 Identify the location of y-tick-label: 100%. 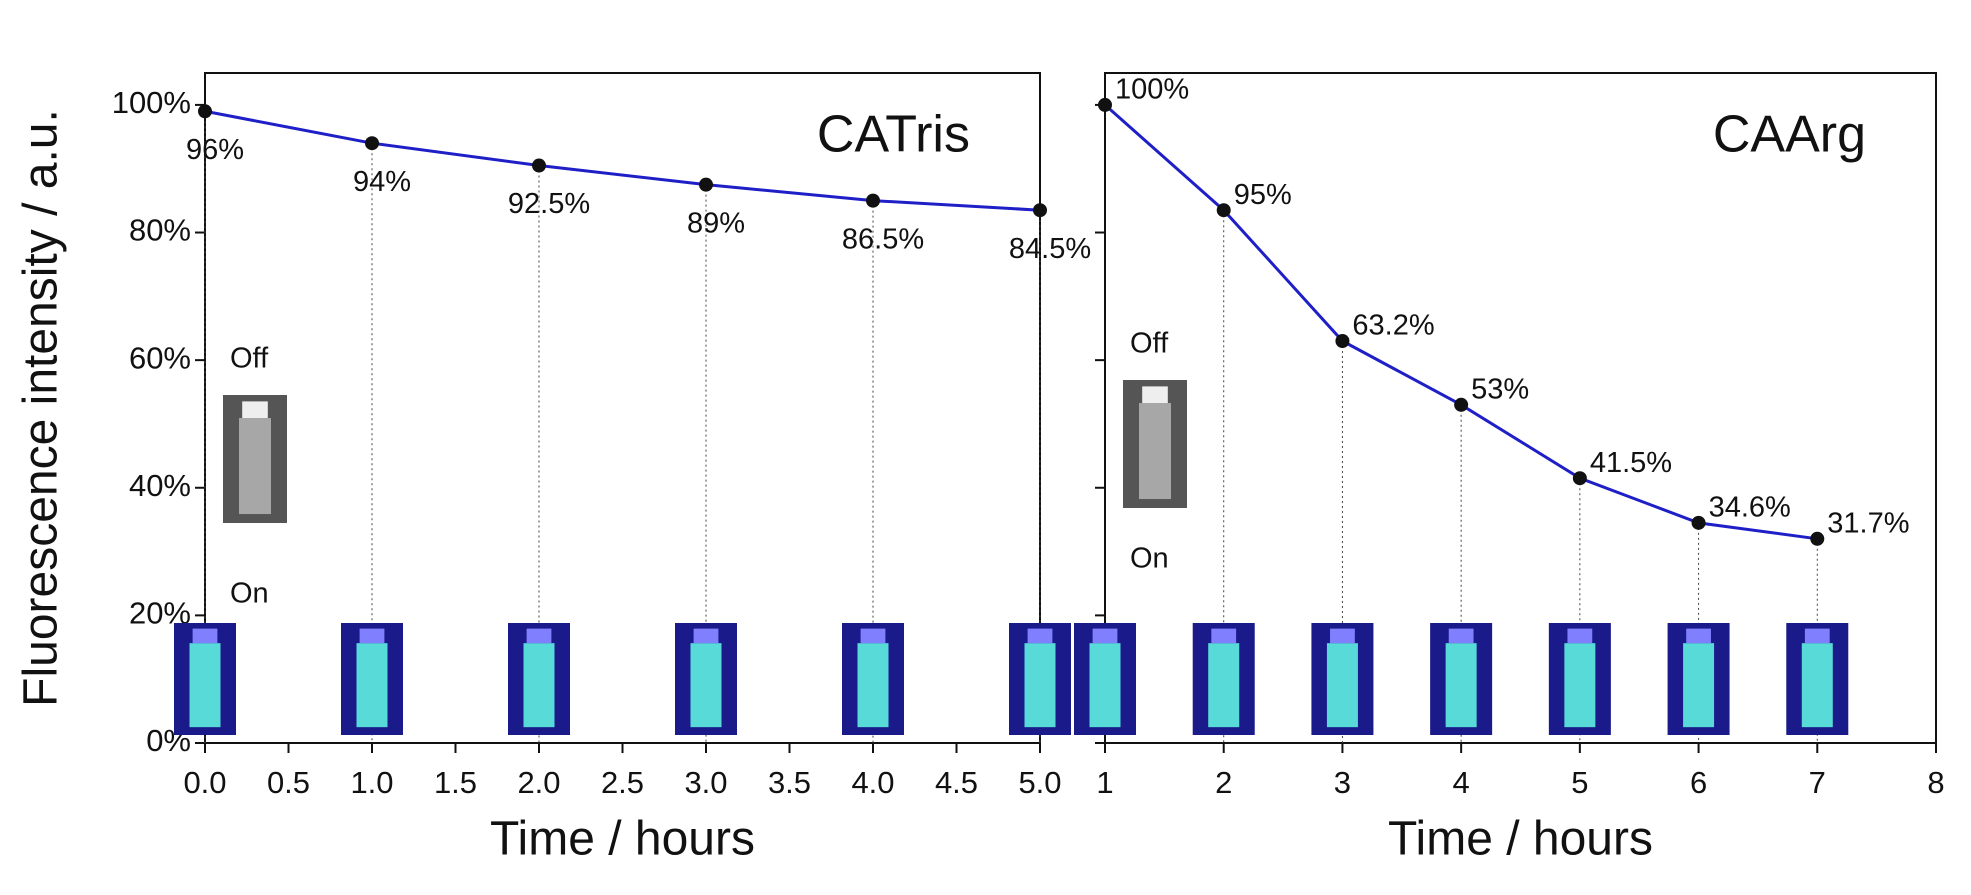
(151, 102).